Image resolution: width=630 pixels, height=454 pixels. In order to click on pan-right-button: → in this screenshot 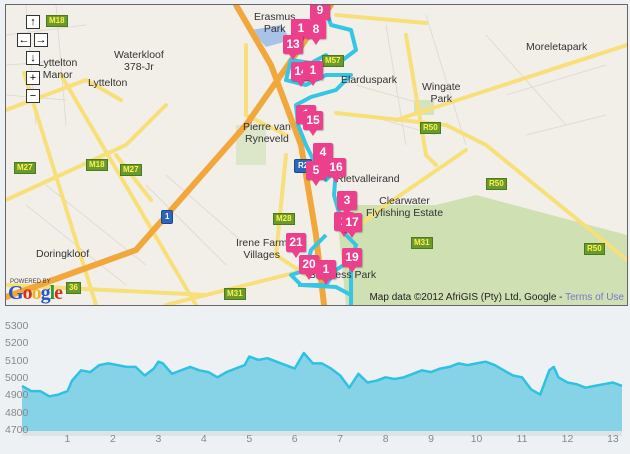, I will do `click(41, 40)`.